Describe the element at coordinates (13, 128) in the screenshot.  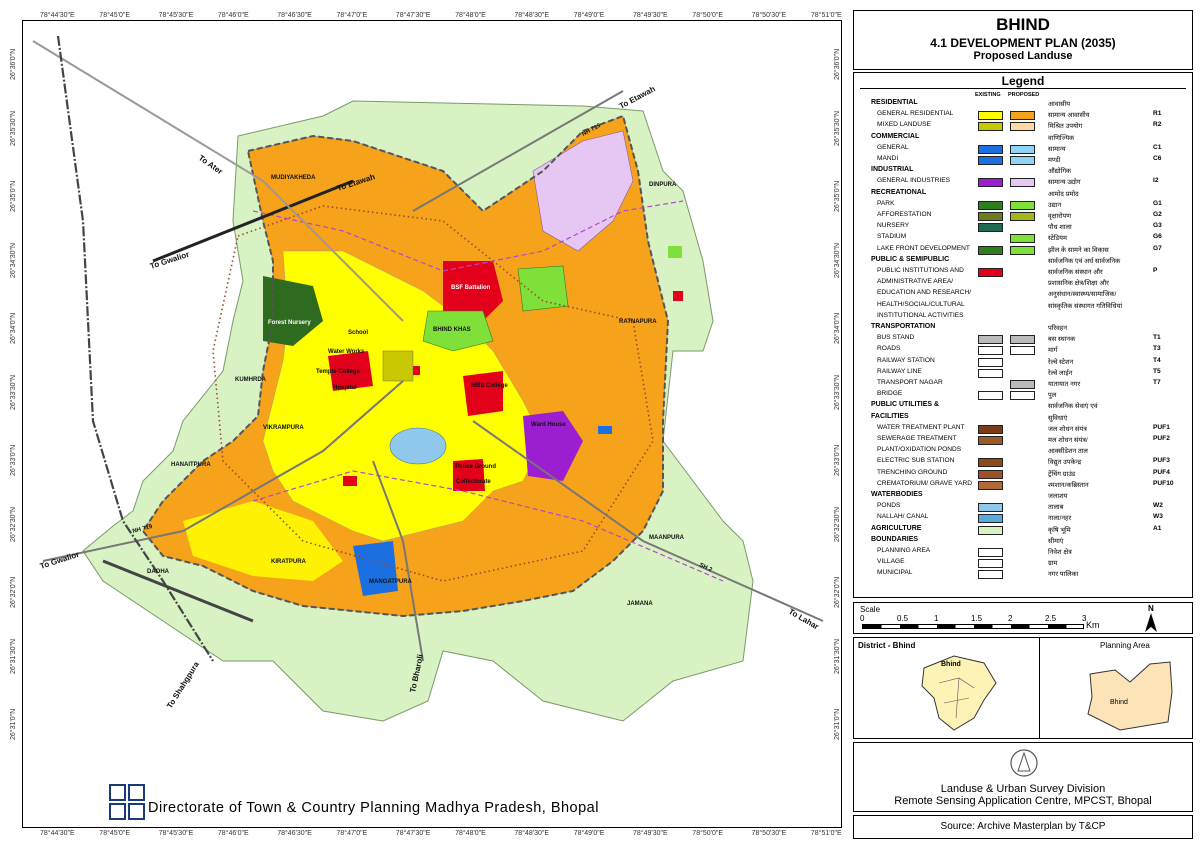
I see `graticule-left-label: 26°35'30"N` at that location.